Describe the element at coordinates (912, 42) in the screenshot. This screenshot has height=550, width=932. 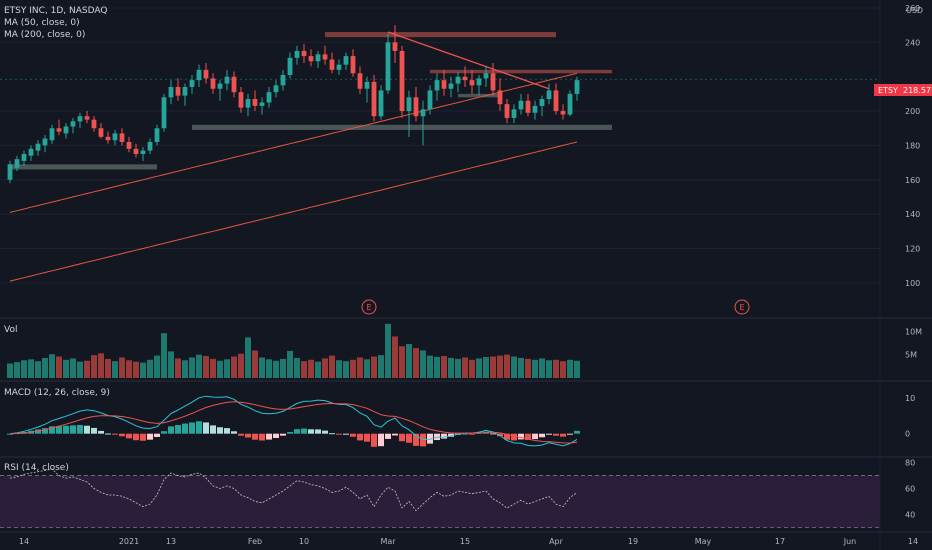
I see `price-tick-6: 240` at that location.